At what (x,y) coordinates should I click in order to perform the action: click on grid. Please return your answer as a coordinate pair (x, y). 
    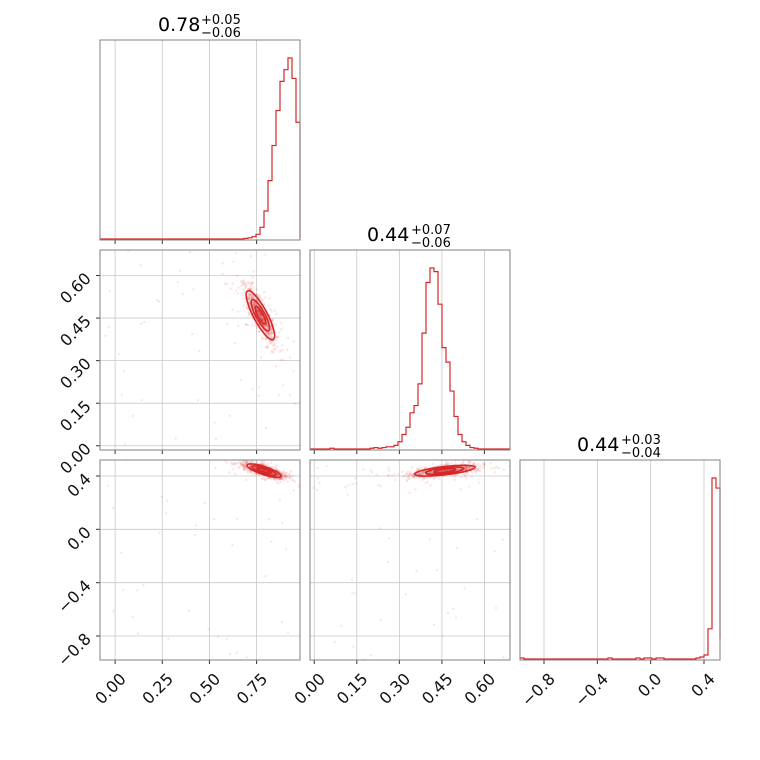
    Looking at the image, I should click on (200, 560).